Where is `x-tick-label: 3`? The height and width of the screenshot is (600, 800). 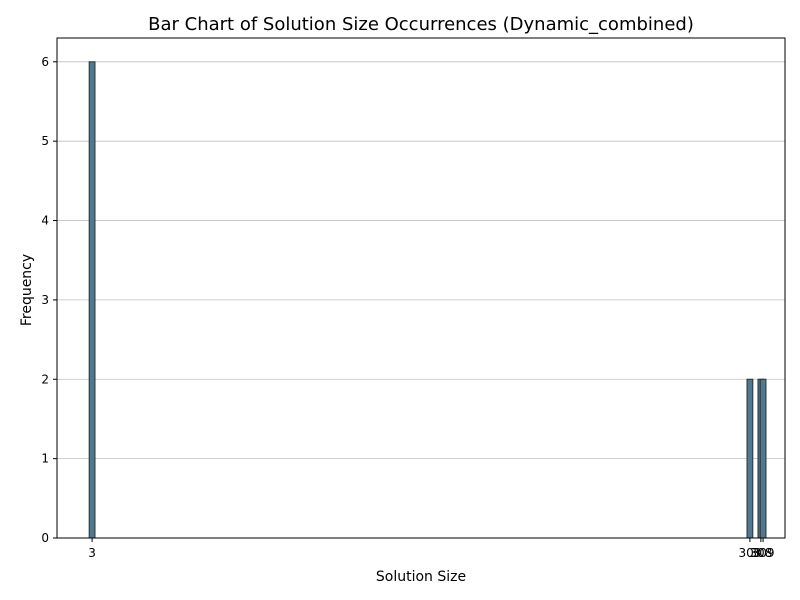 x-tick-label: 3 is located at coordinates (92, 553).